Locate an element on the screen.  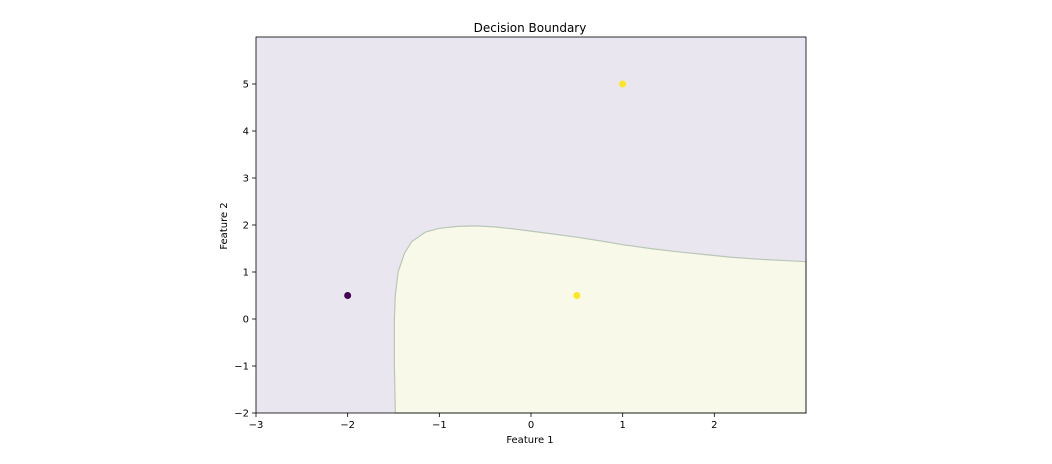
y-tick-label: −1 is located at coordinates (241, 367).